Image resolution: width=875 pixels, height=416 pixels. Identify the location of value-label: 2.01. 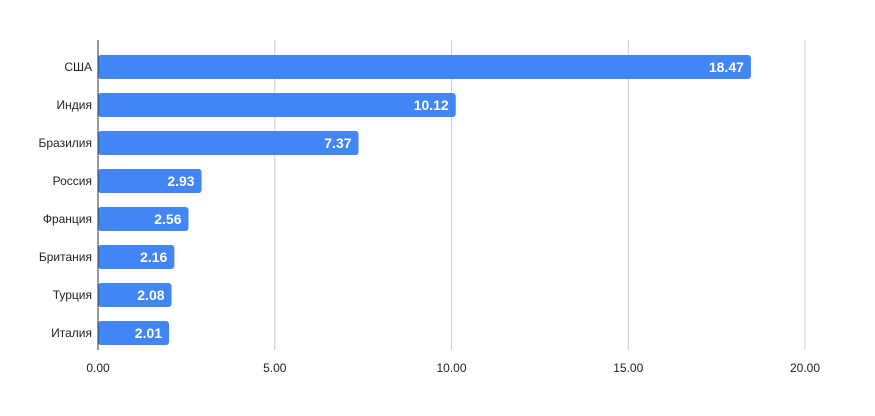
(148, 333).